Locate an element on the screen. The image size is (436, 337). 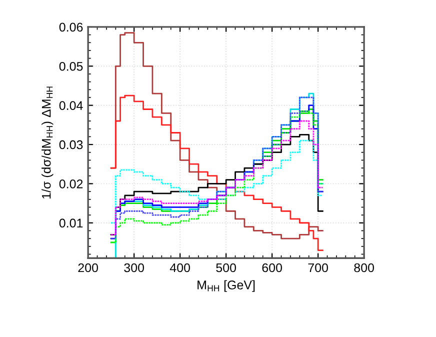
x-tick-label: 200 is located at coordinates (88, 267).